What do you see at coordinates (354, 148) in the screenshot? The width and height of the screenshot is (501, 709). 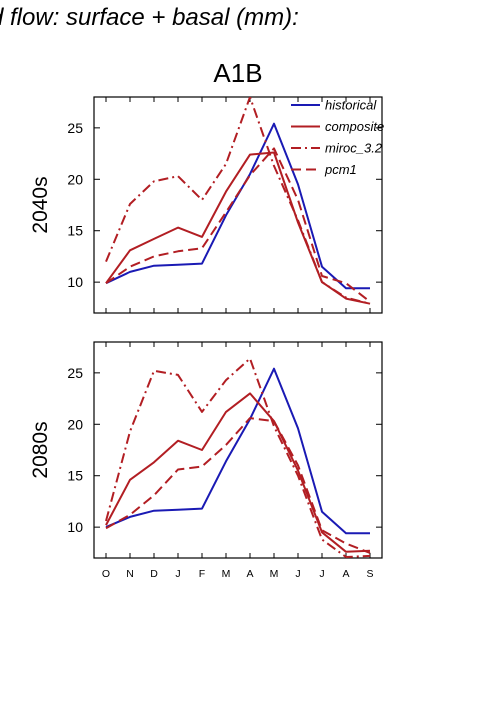 I see `legend-label: miroc_3.2` at bounding box center [354, 148].